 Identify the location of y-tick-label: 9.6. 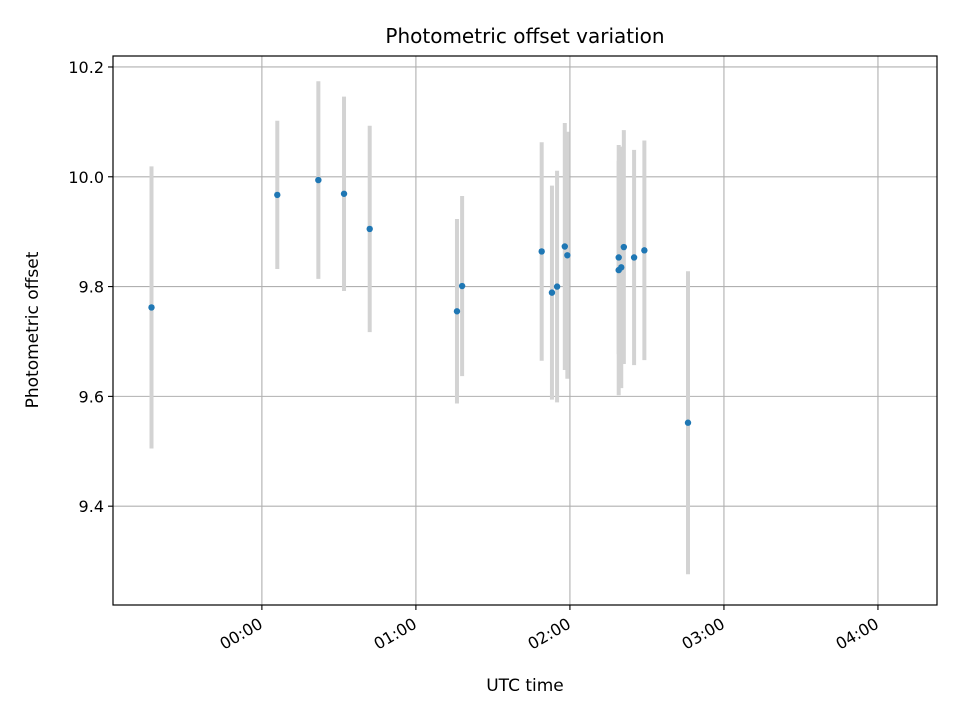
(91, 396).